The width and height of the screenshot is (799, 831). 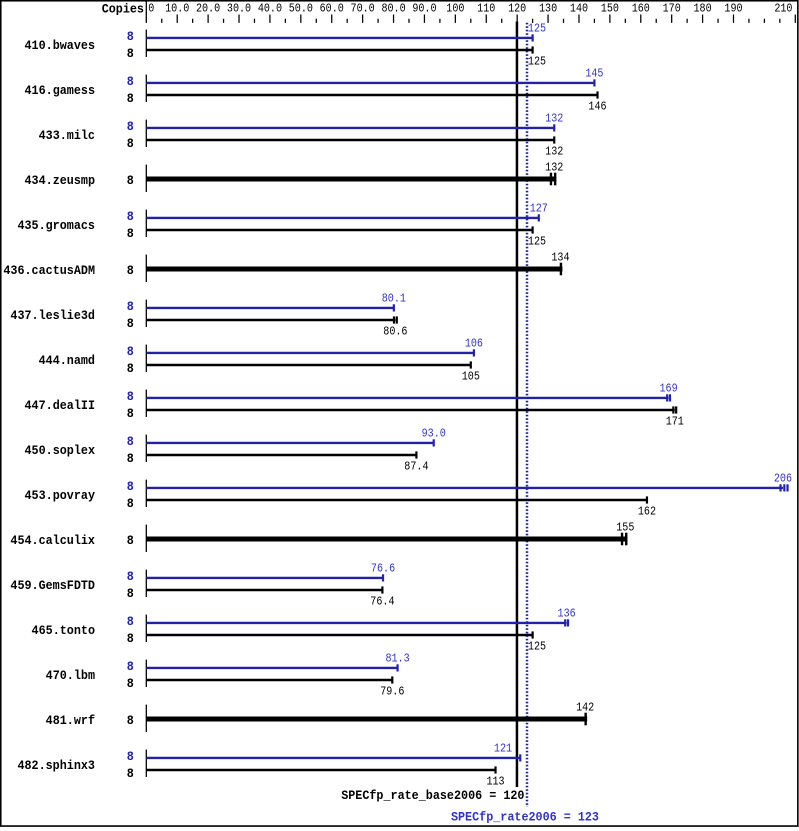 I want to click on svg-text: SPECfp_rate_base2006 = 120, so click(x=432, y=795).